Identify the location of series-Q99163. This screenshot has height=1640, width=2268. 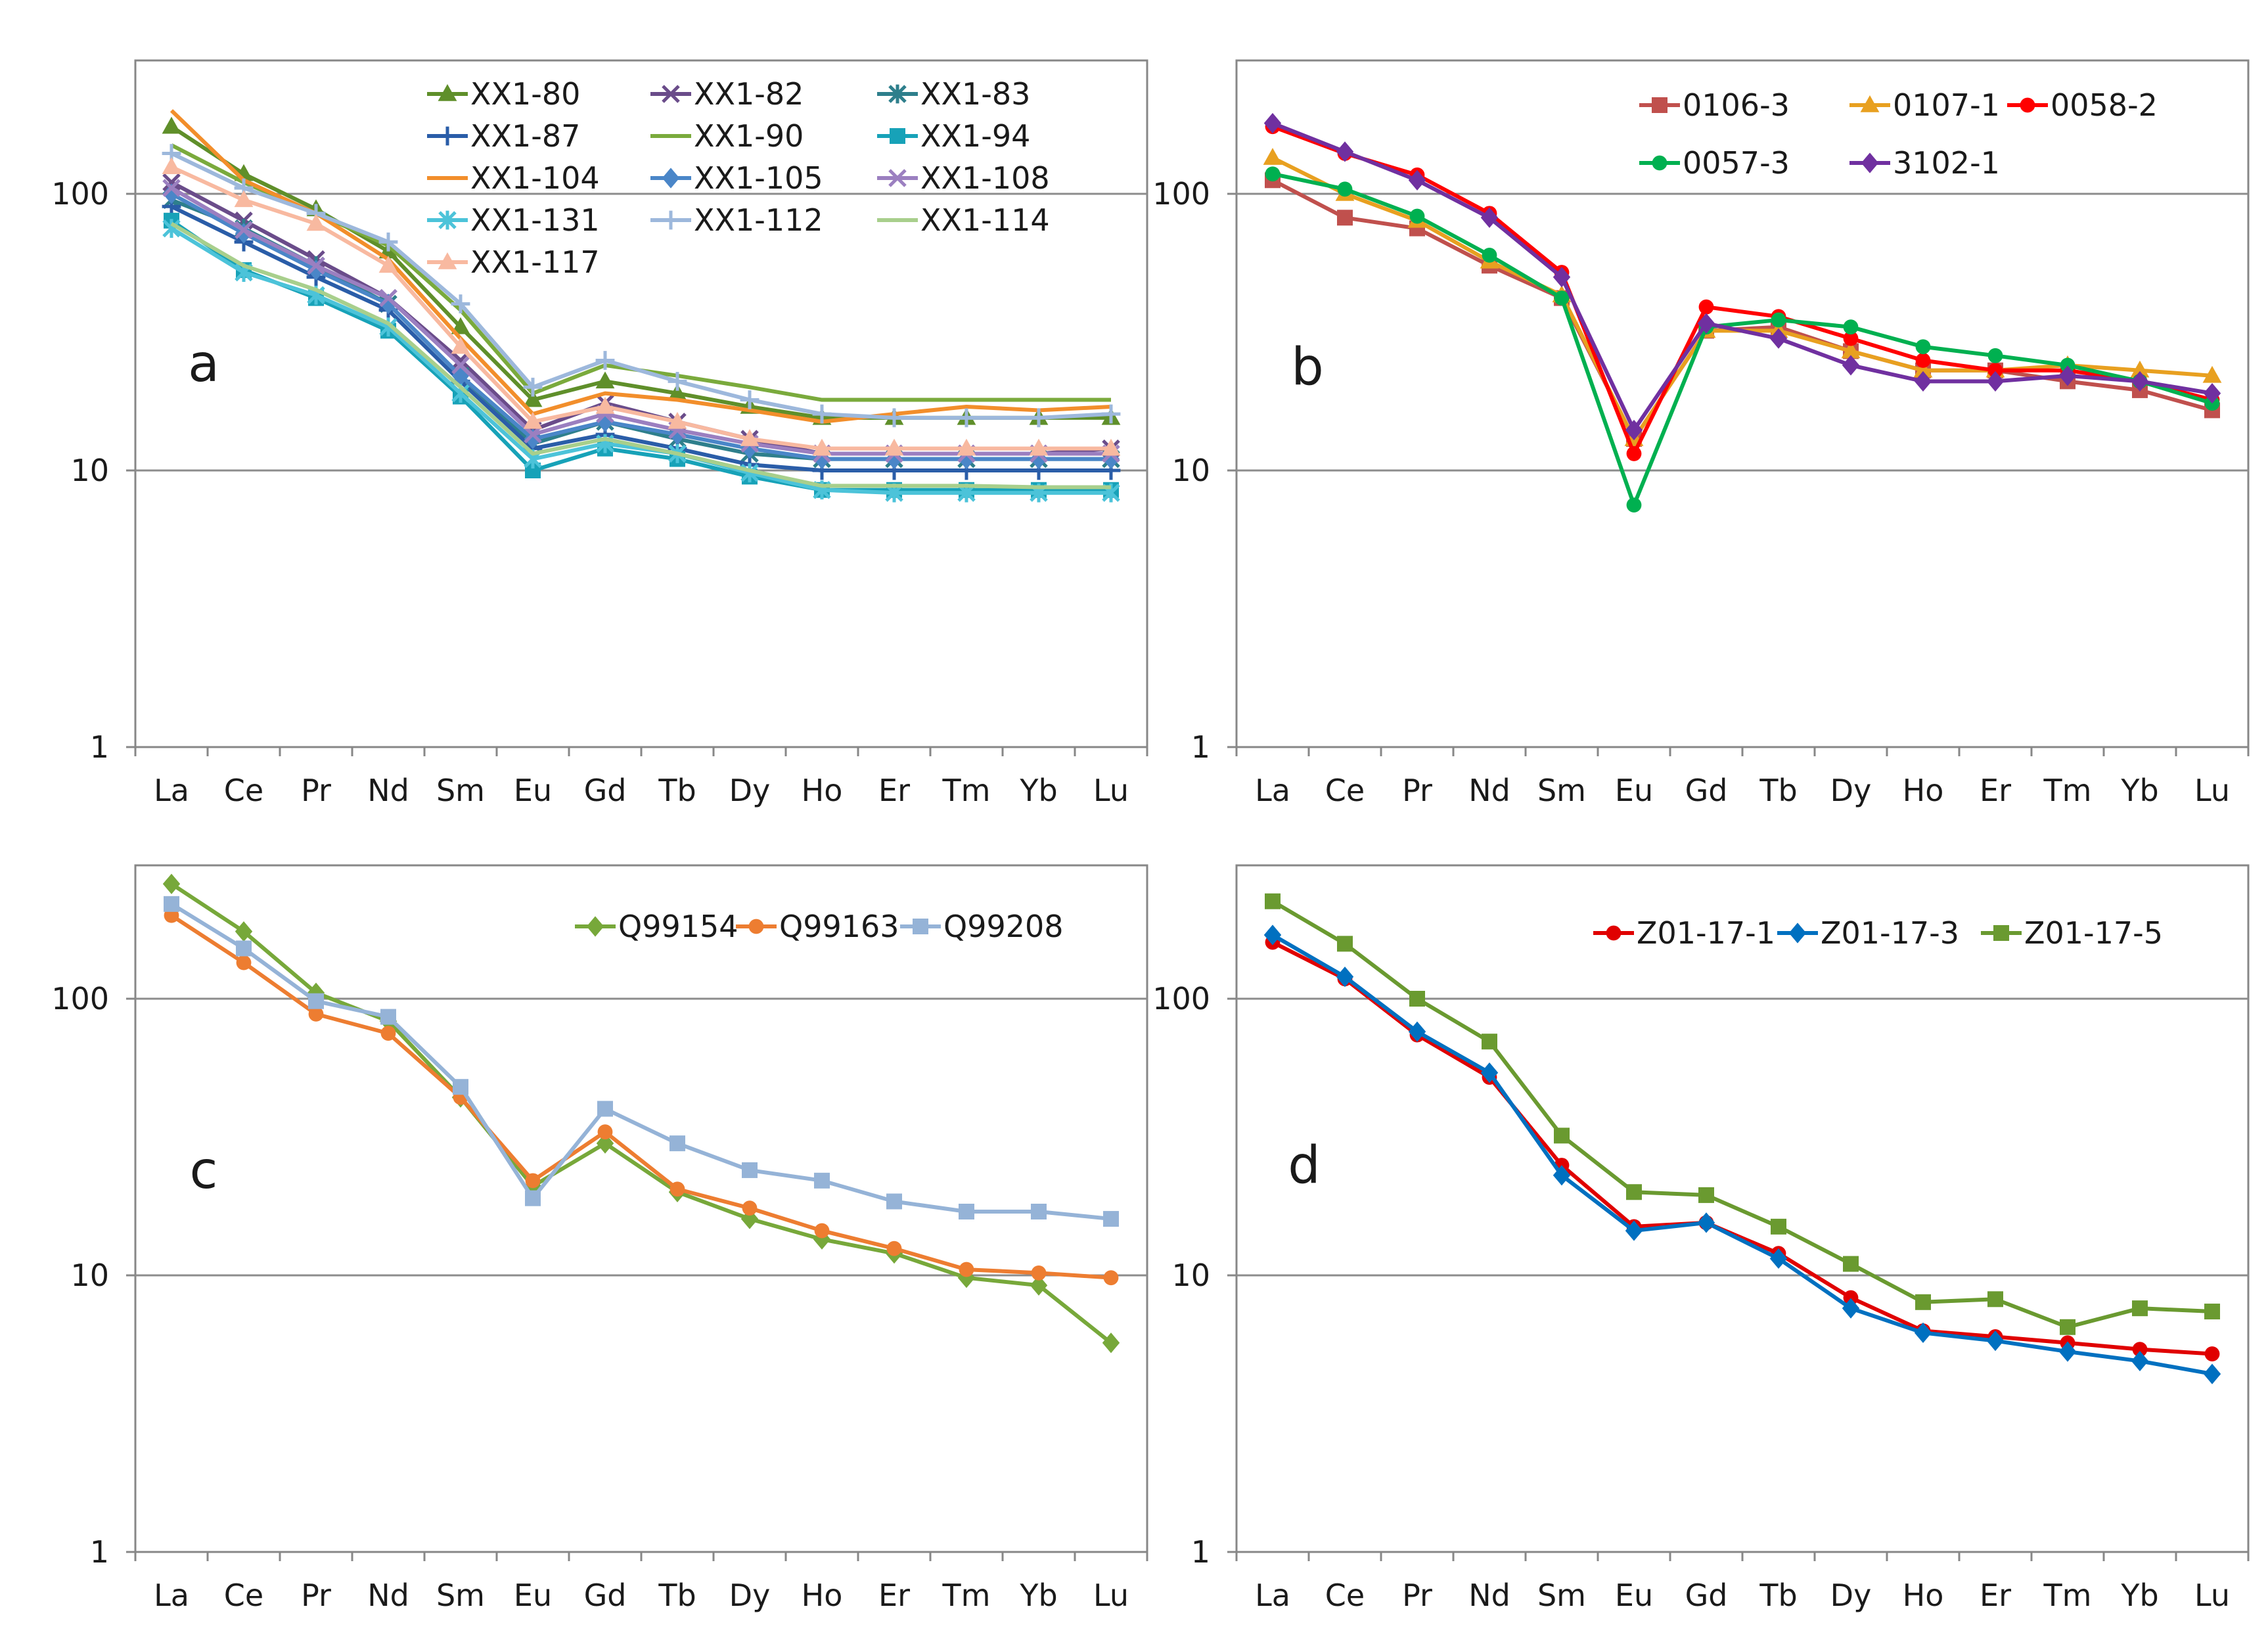
(641, 1096).